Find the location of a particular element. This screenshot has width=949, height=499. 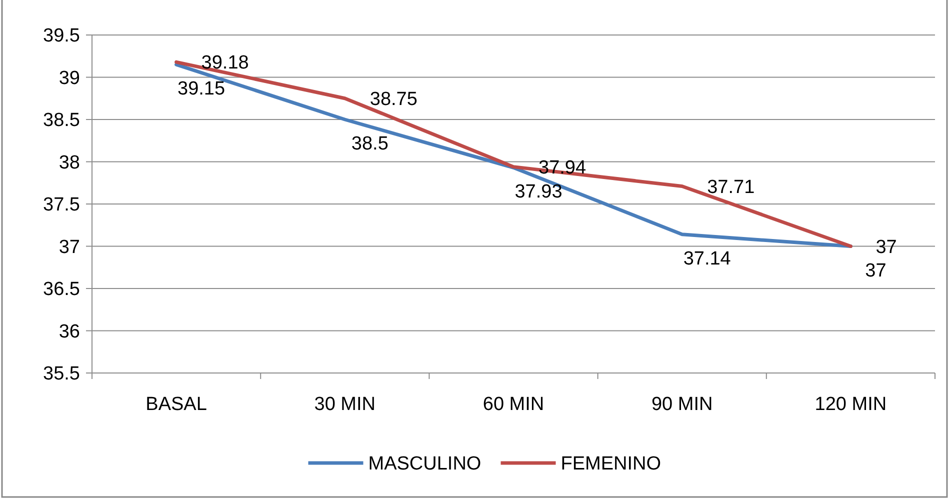

y-tick-label: 37.5 is located at coordinates (61, 205).